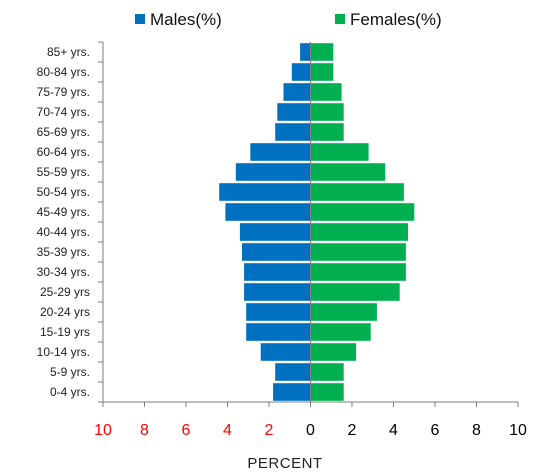 This screenshot has width=546, height=475. Describe the element at coordinates (65, 292) in the screenshot. I see `category-label: 25-29 yrs` at that location.